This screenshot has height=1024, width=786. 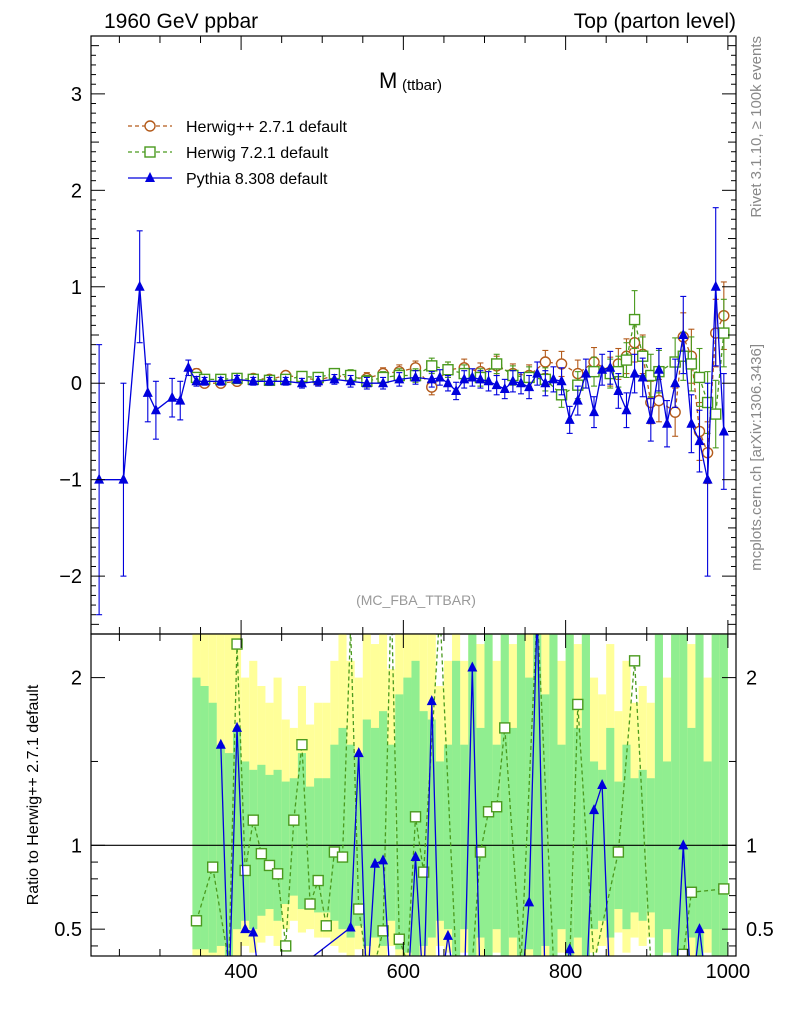 What do you see at coordinates (416, 600) in the screenshot?
I see `analysis-tag: (MC_FBA_TTBAR)` at bounding box center [416, 600].